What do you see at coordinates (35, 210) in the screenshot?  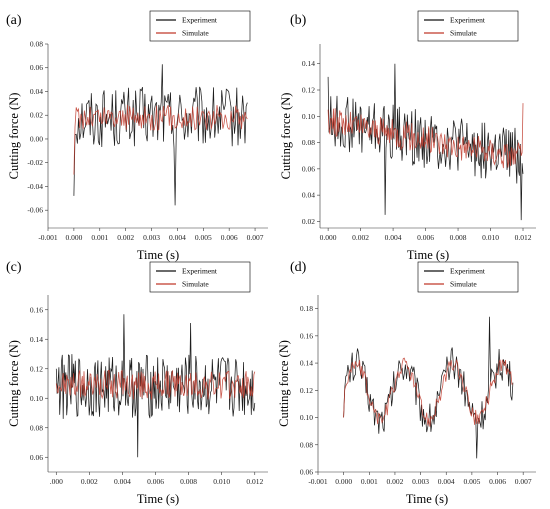 I see `y-tick-label: -0.06` at bounding box center [35, 210].